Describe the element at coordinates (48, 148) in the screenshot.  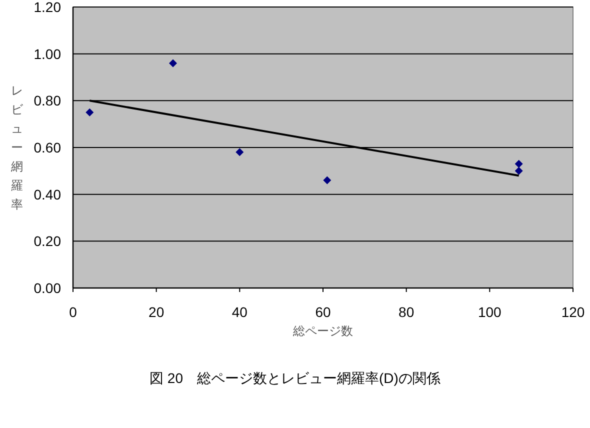
I see `y-tick-label: 0.60` at that location.